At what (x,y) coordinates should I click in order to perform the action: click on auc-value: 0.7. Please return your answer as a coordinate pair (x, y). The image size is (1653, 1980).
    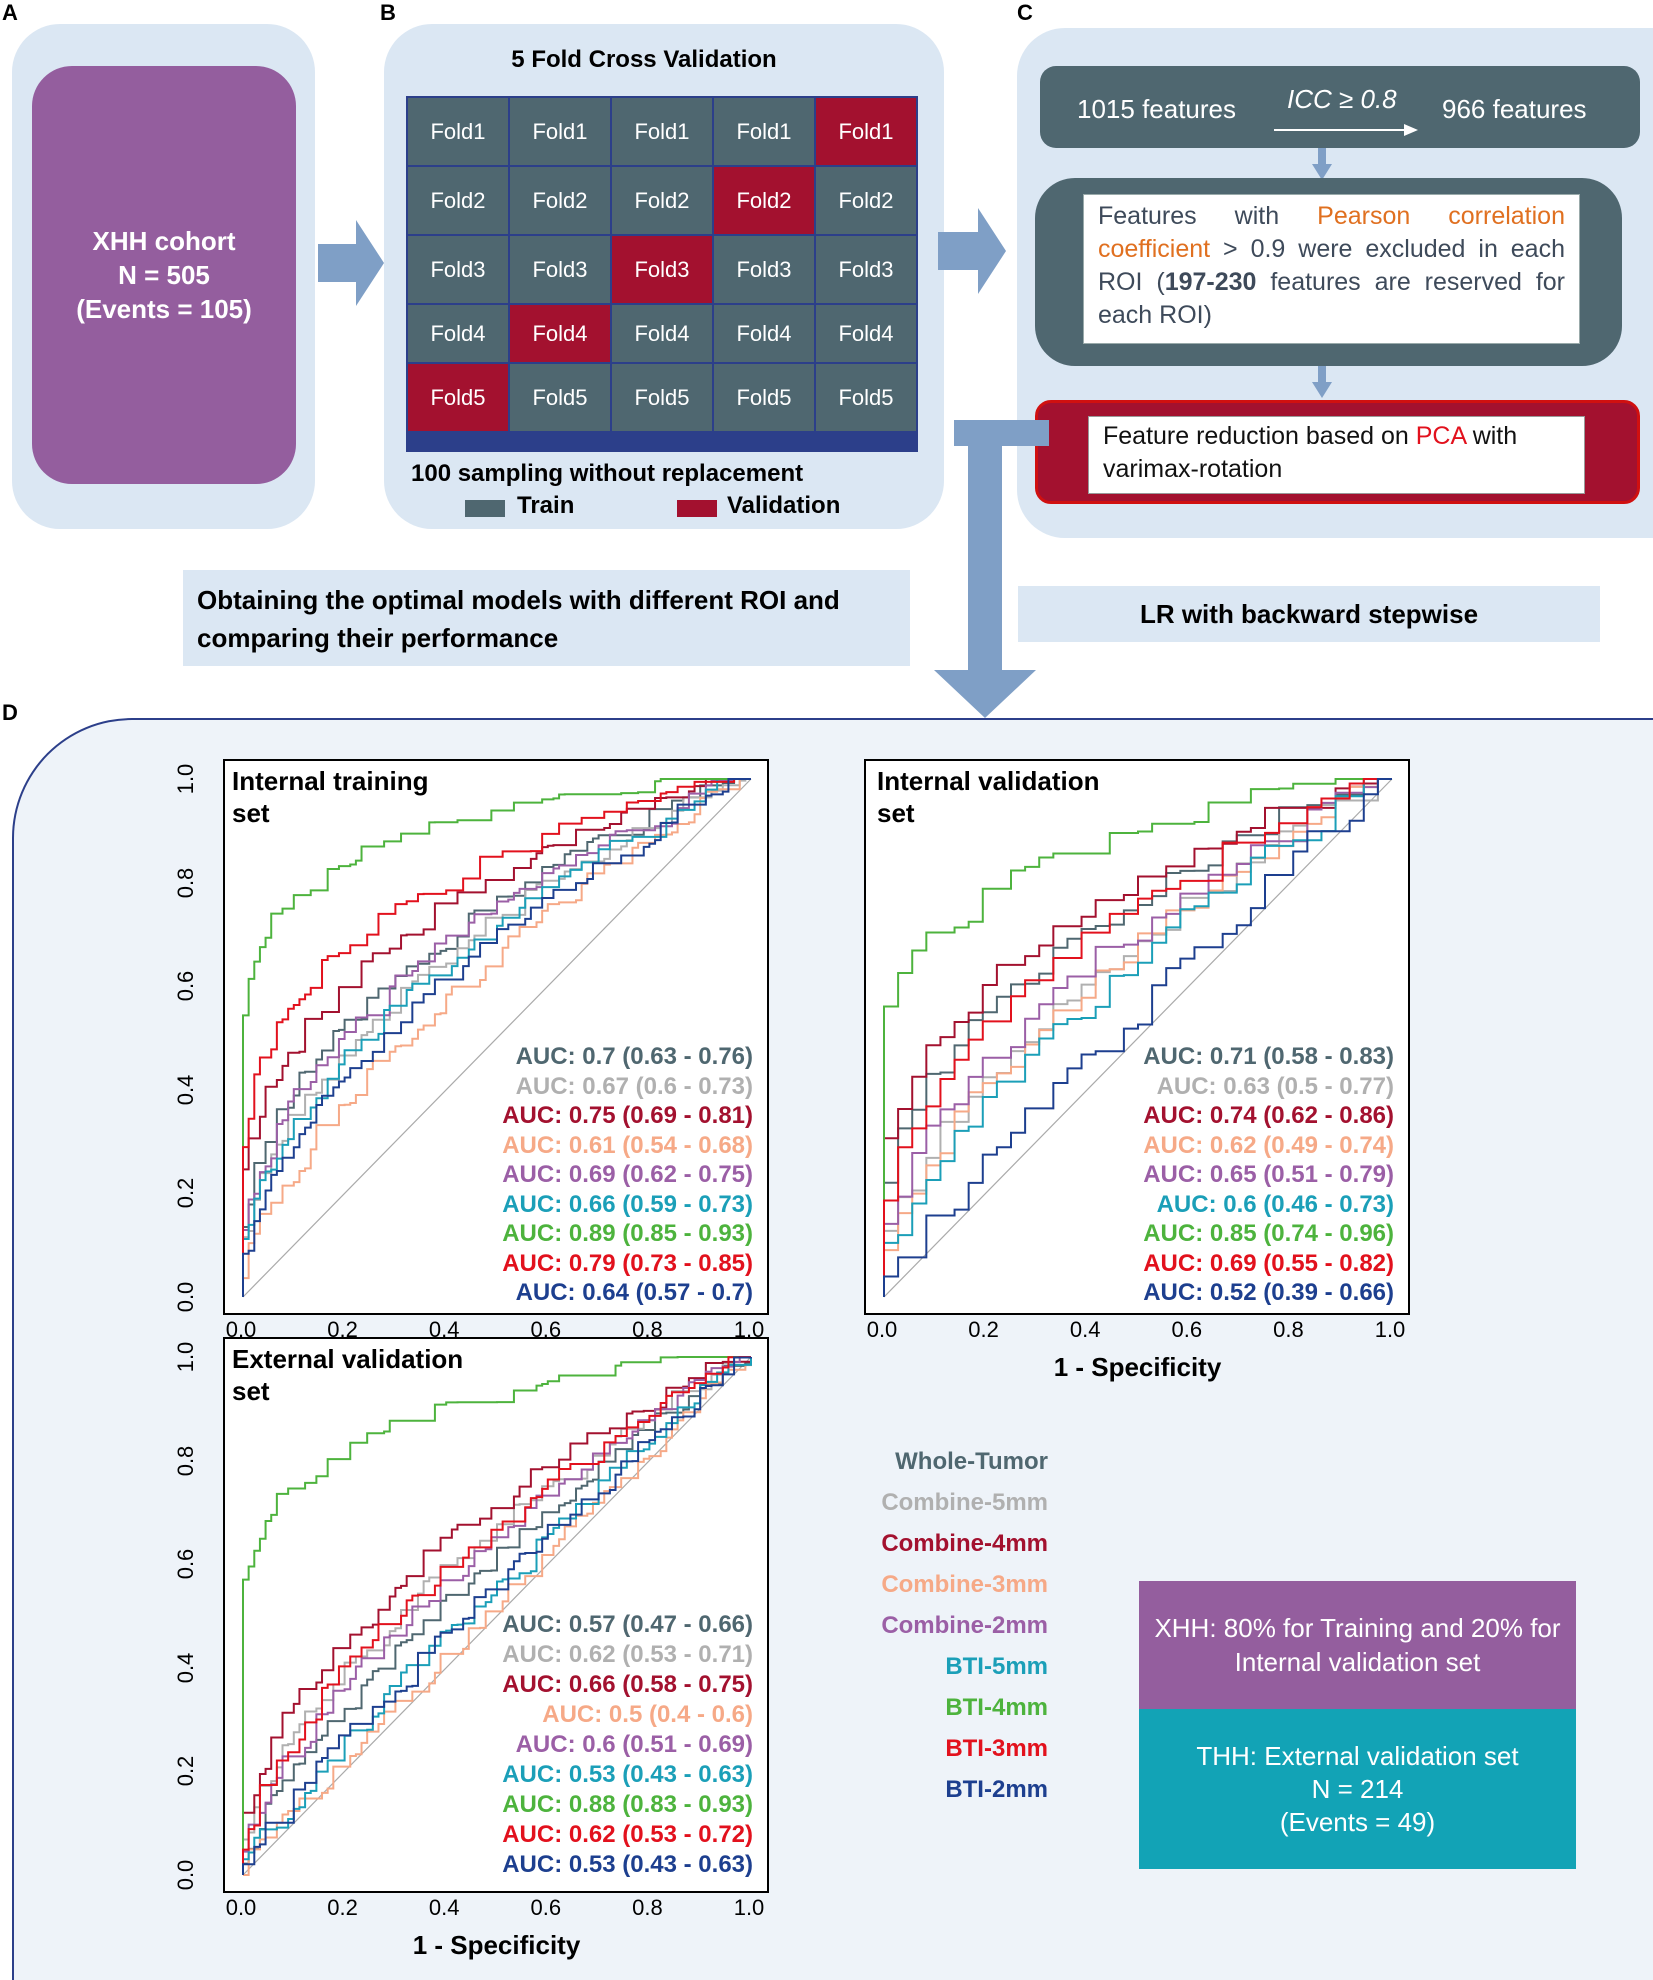
    Looking at the image, I should click on (602, 1056).